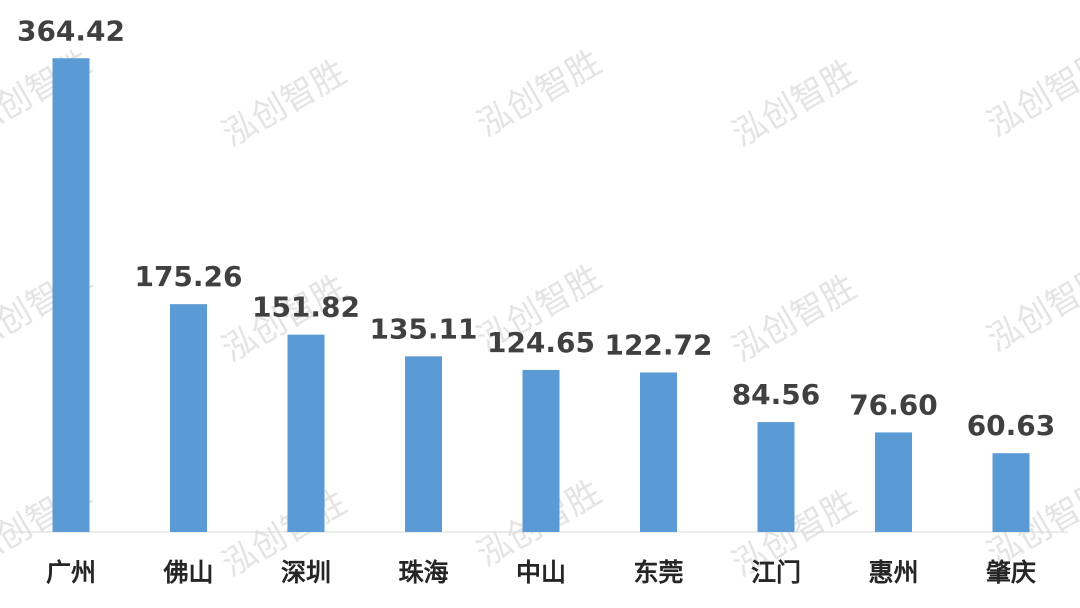  I want to click on x-tick-label: 深圳, so click(306, 572).